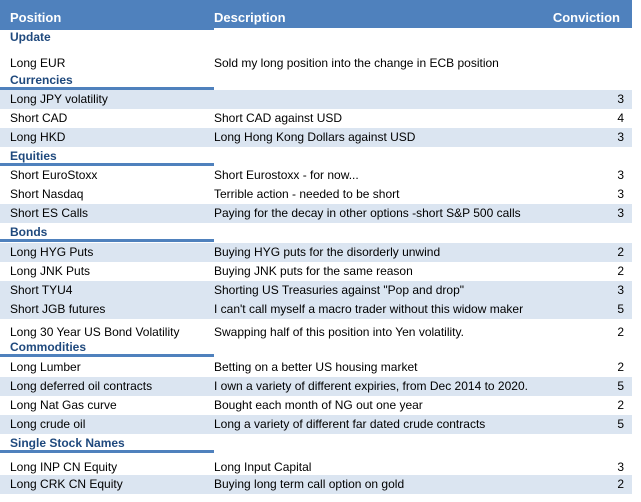 This screenshot has width=641, height=502. What do you see at coordinates (309, 484) in the screenshot?
I see `description-cell: Buying long term call option on gold` at bounding box center [309, 484].